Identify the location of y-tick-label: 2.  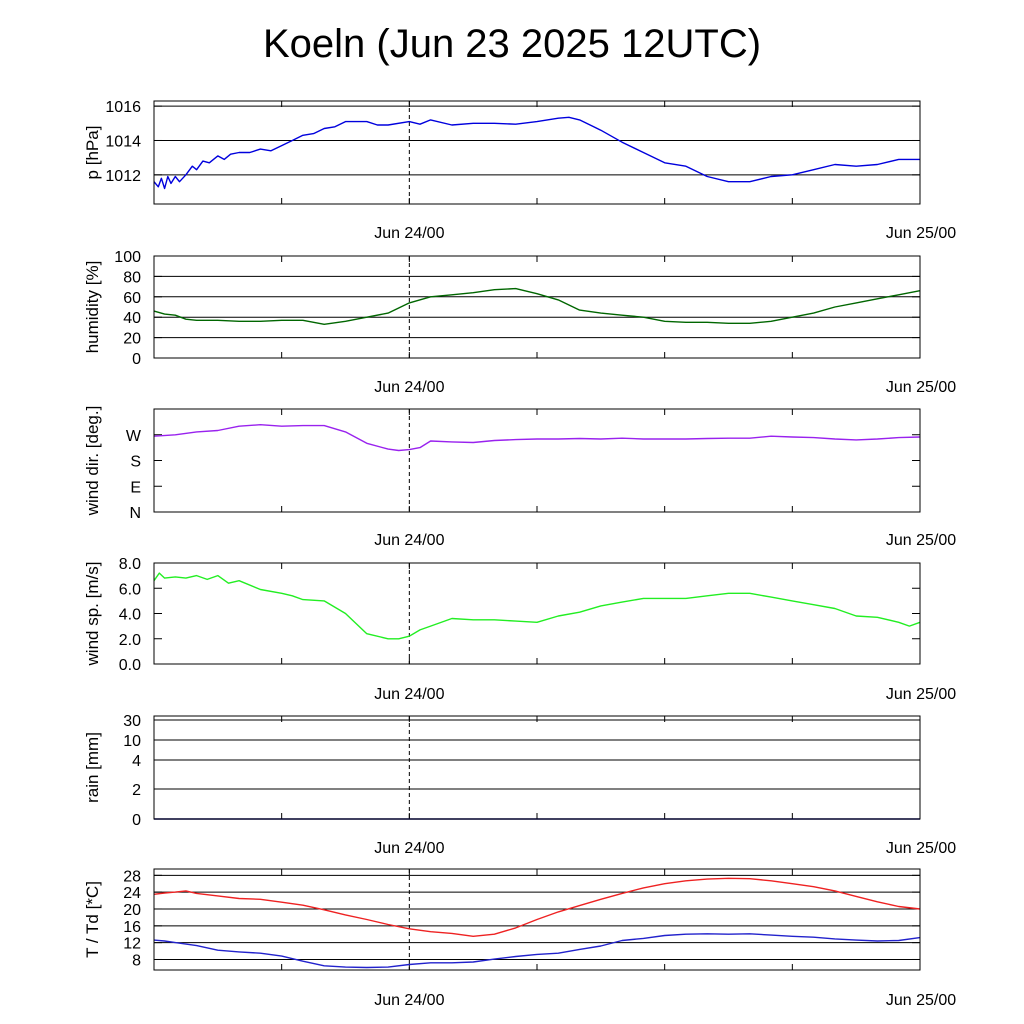
(136, 790).